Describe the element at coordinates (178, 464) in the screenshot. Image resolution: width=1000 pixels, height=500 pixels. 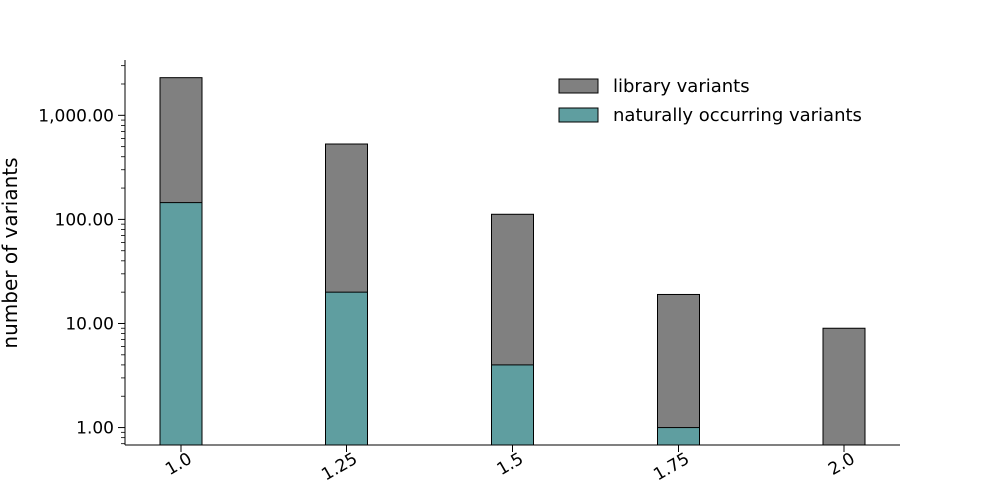
I see `x-tick-label: 1.0` at that location.